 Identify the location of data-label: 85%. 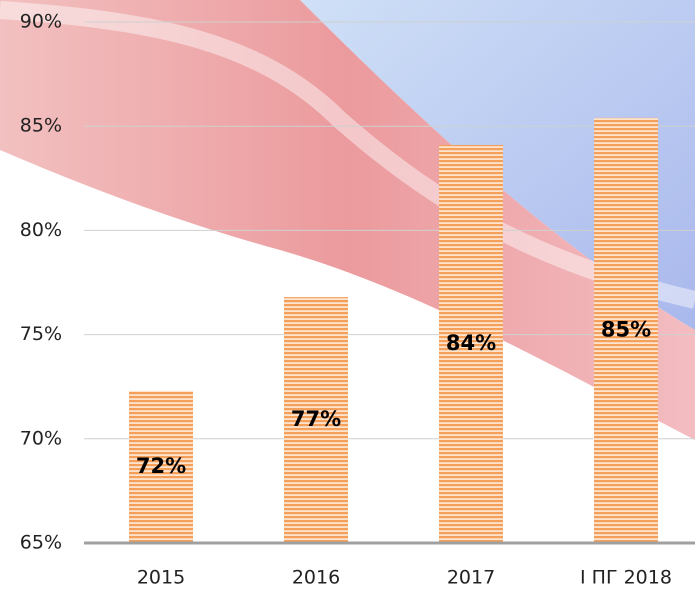
(626, 329).